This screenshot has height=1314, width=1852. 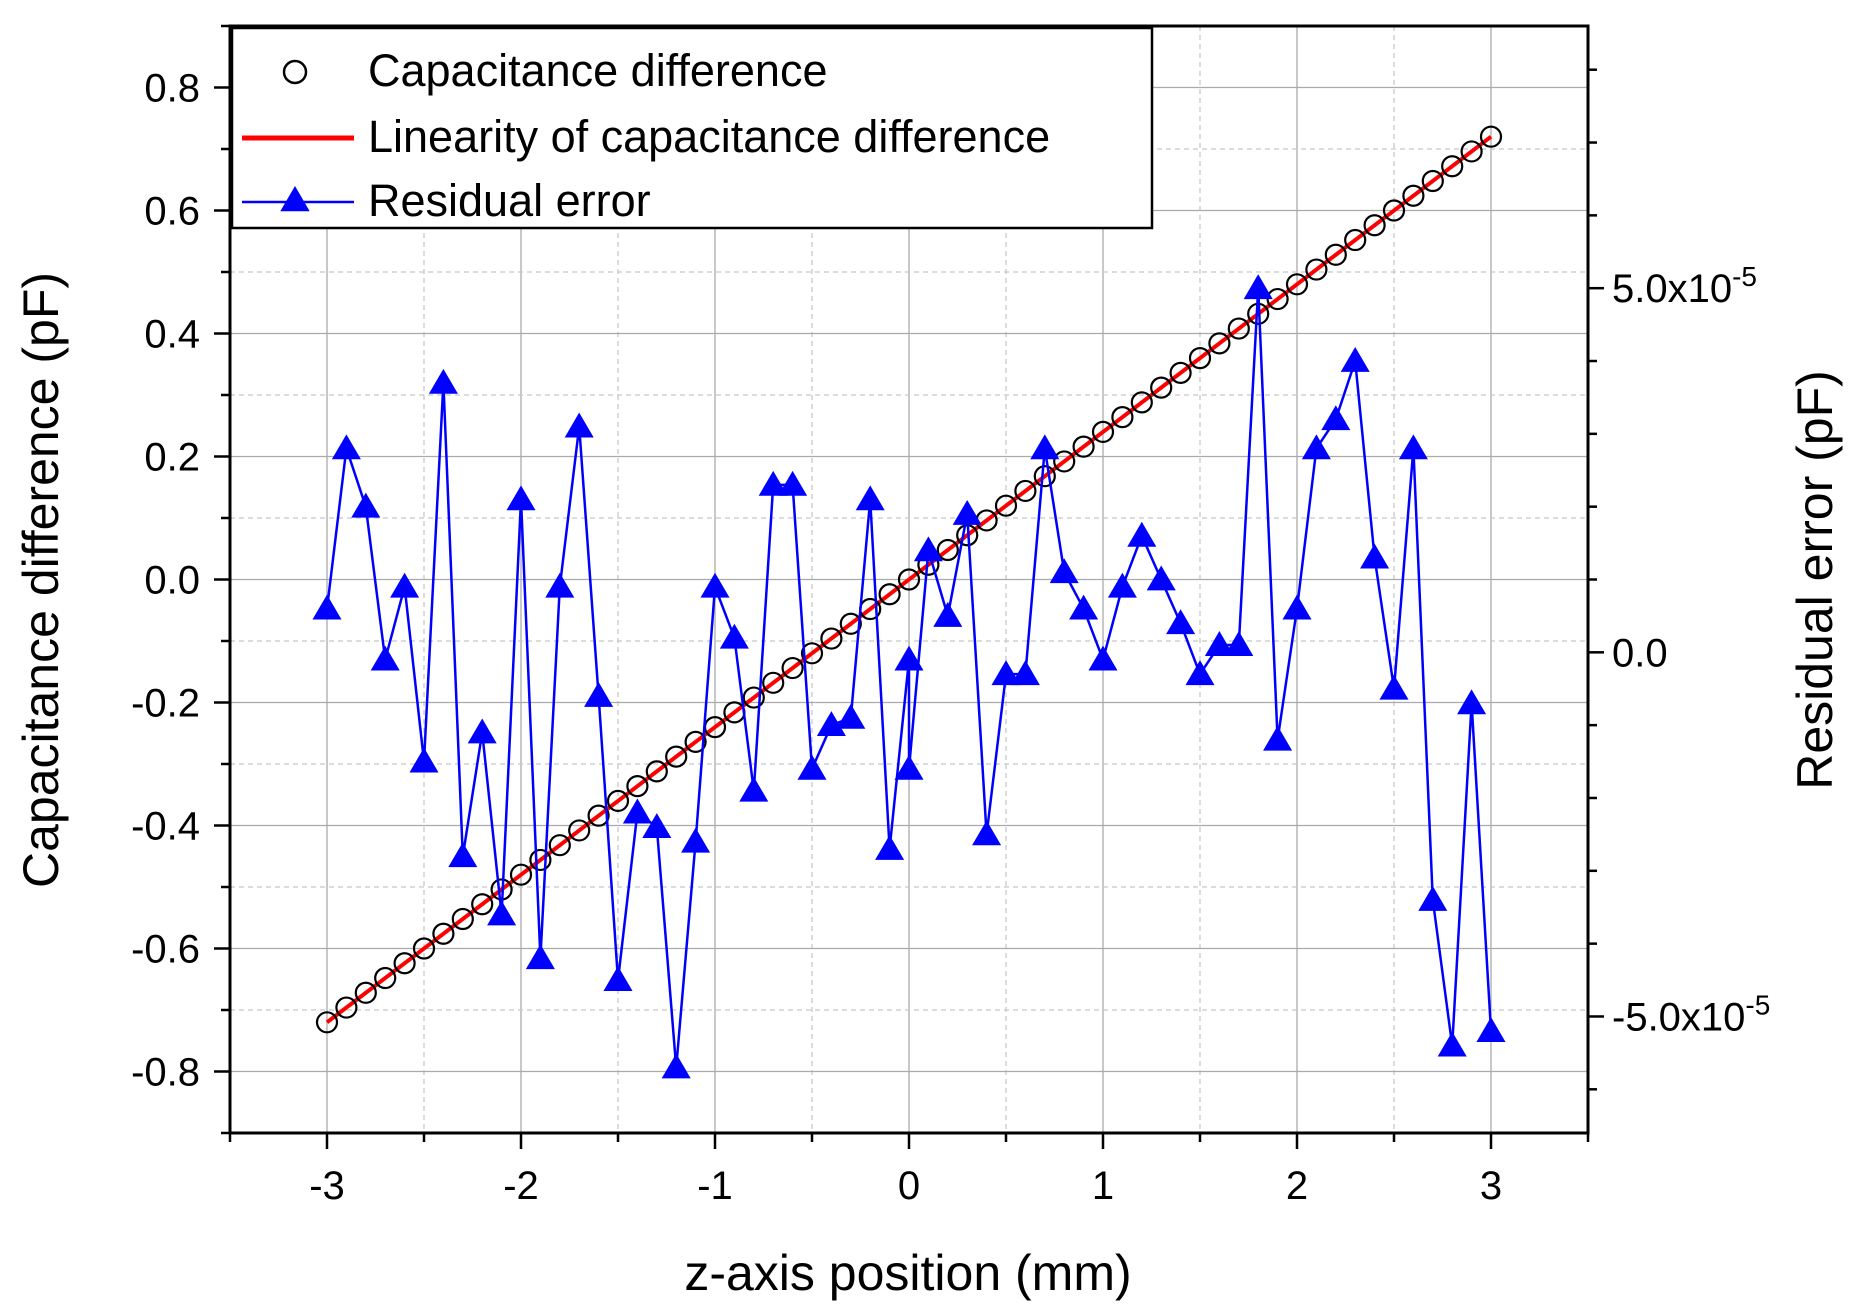 What do you see at coordinates (509, 200) in the screenshot?
I see `legend-label: Residual error` at bounding box center [509, 200].